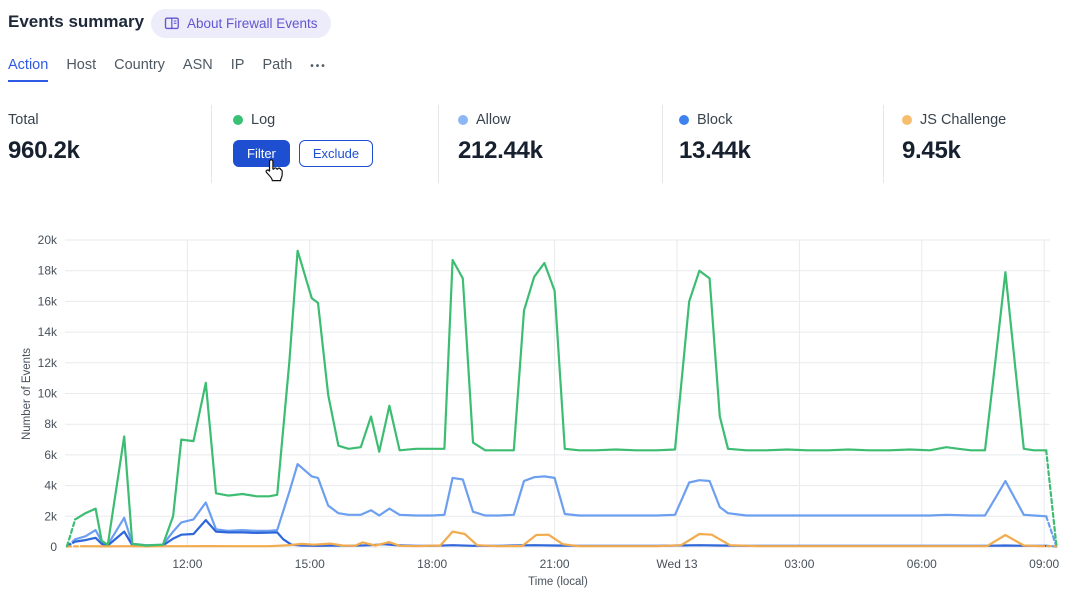 The height and width of the screenshot is (598, 1068). What do you see at coordinates (51, 424) in the screenshot?
I see `svg-text: 8k` at bounding box center [51, 424].